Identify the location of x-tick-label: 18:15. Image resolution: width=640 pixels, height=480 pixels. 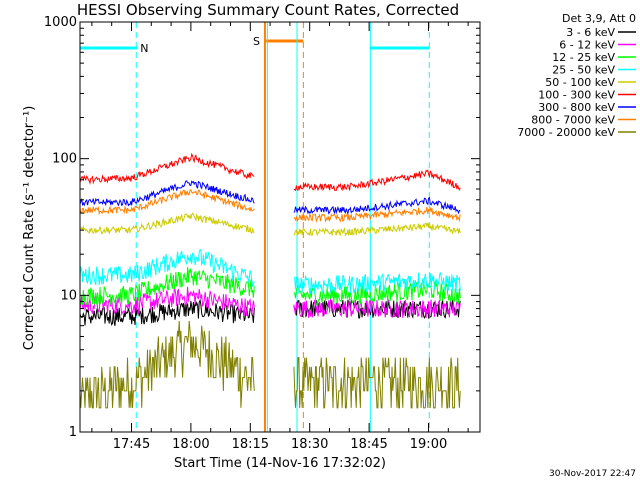
(250, 444).